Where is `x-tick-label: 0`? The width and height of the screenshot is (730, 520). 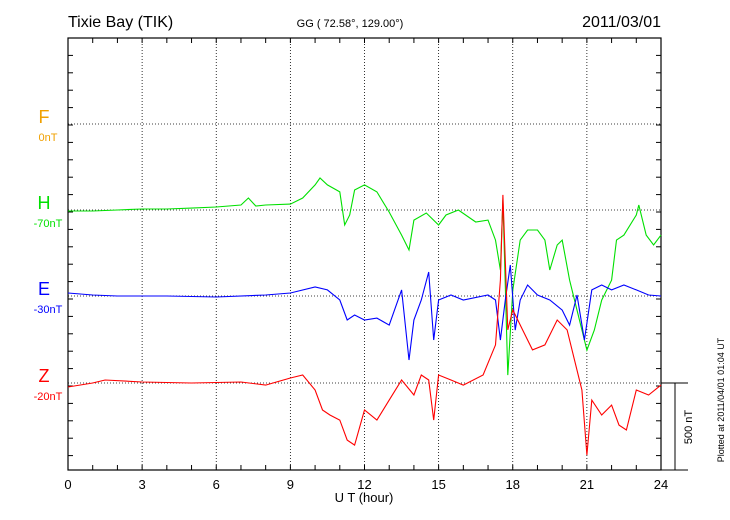
x-tick-label: 0 is located at coordinates (67, 484).